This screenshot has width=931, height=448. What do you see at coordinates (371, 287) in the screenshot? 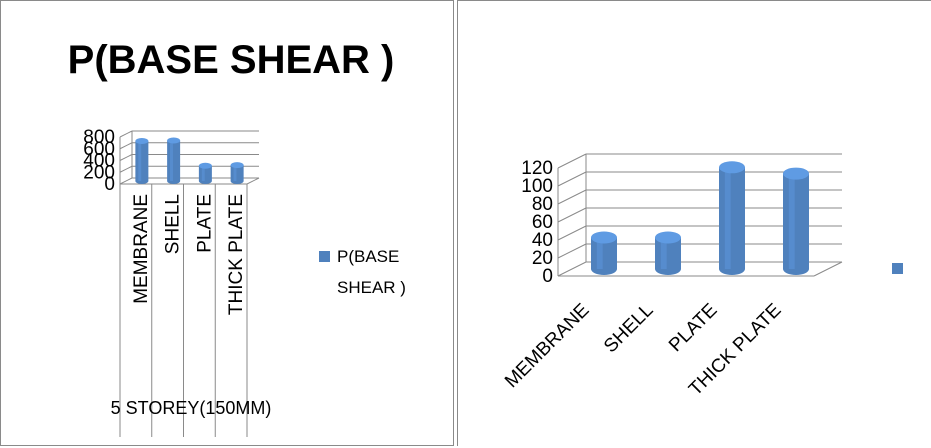
I see `legend-label-line2: SHEAR )` at bounding box center [371, 287].